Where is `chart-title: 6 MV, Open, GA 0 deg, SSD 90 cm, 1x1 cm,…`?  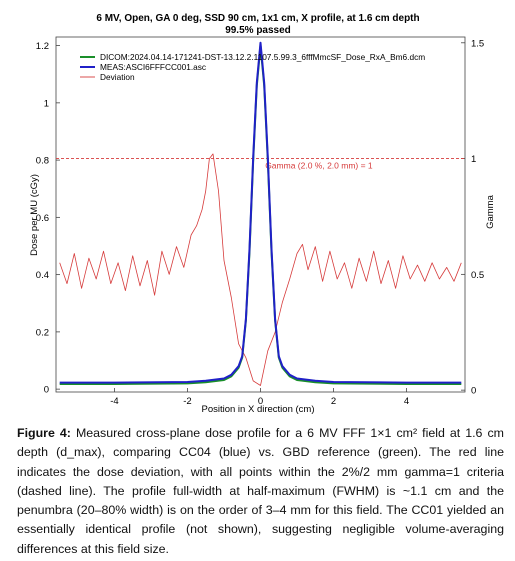 chart-title: 6 MV, Open, GA 0 deg, SSD 90 cm, 1x1 cm,… is located at coordinates (257, 18).